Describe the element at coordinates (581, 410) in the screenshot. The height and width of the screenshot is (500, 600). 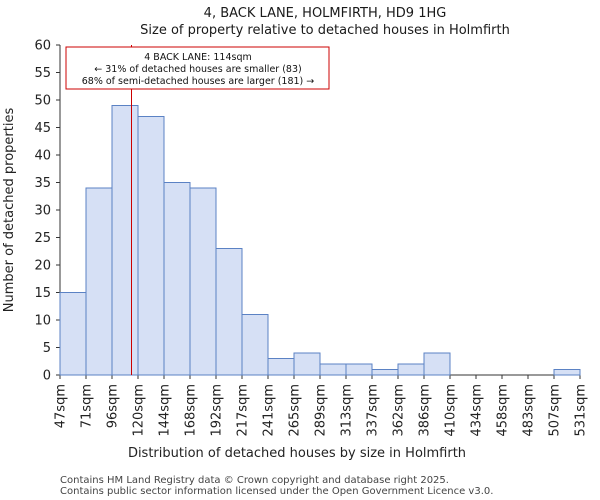
I see `x-tick-label: 531sqm` at that location.